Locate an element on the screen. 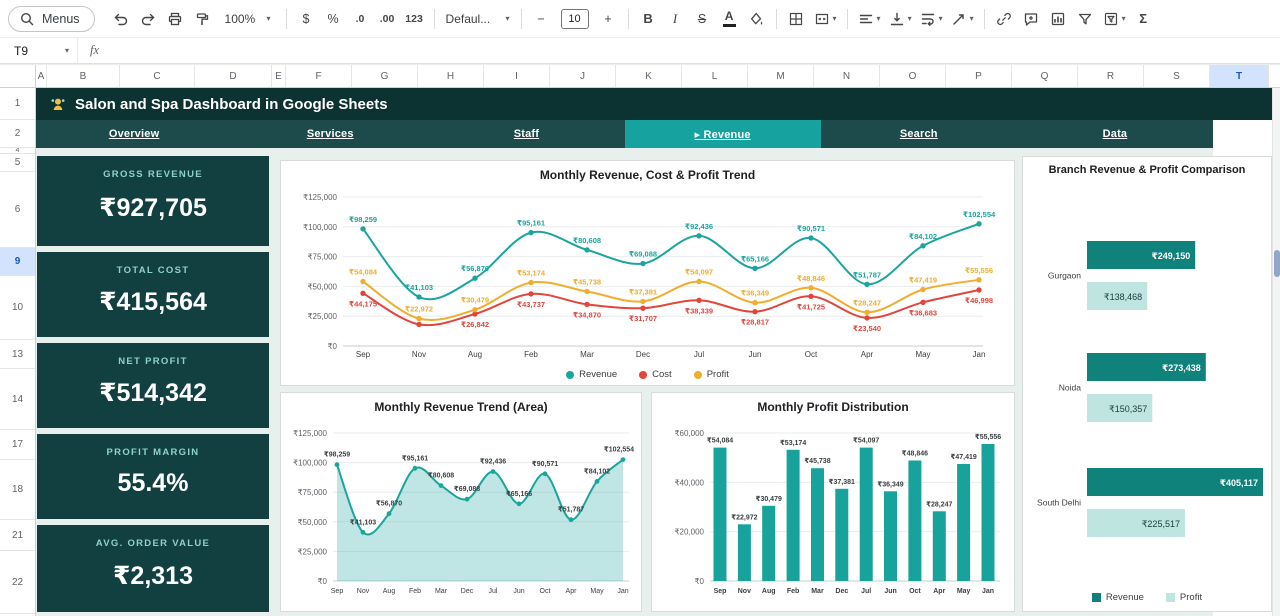  row-header-9: 9 is located at coordinates (17, 262).